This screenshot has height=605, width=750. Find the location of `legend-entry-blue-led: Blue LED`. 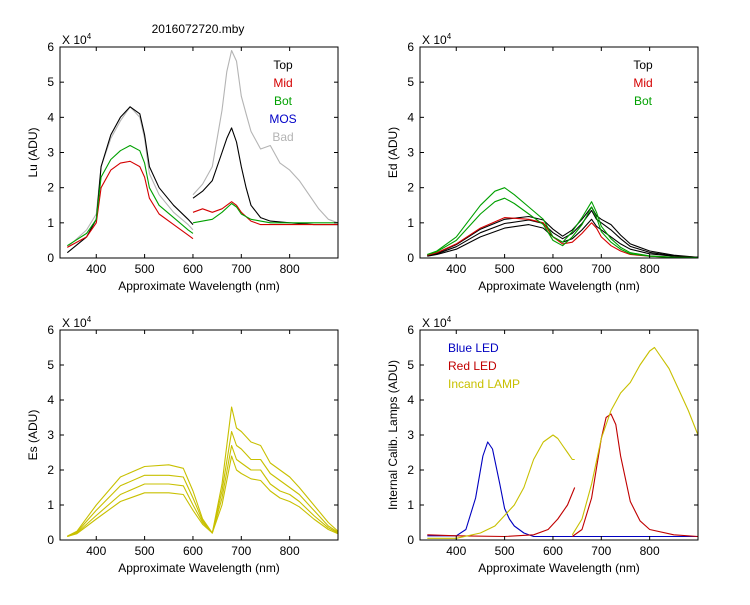

legend-entry-blue-led: Blue LED is located at coordinates (473, 348).